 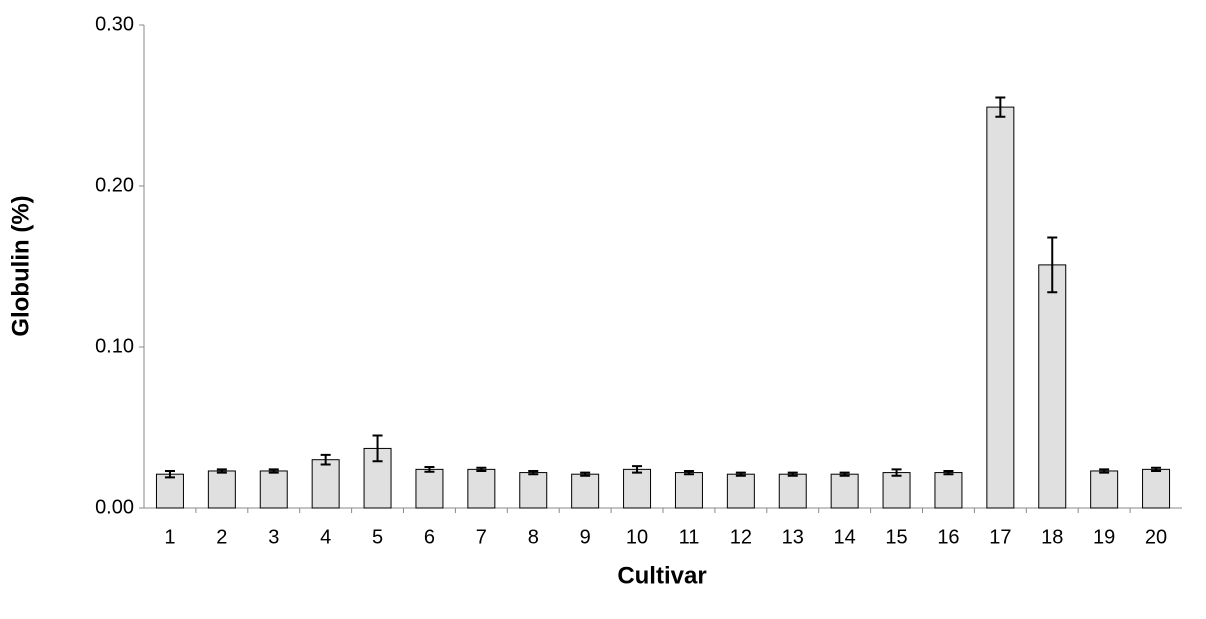 I want to click on x-tick-label: 6, so click(x=429, y=537).